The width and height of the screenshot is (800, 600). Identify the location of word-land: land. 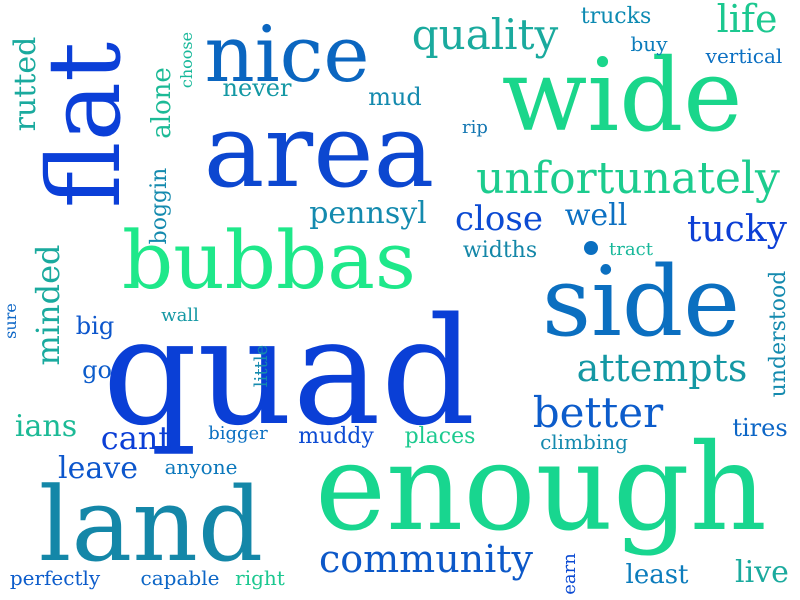
(151, 525).